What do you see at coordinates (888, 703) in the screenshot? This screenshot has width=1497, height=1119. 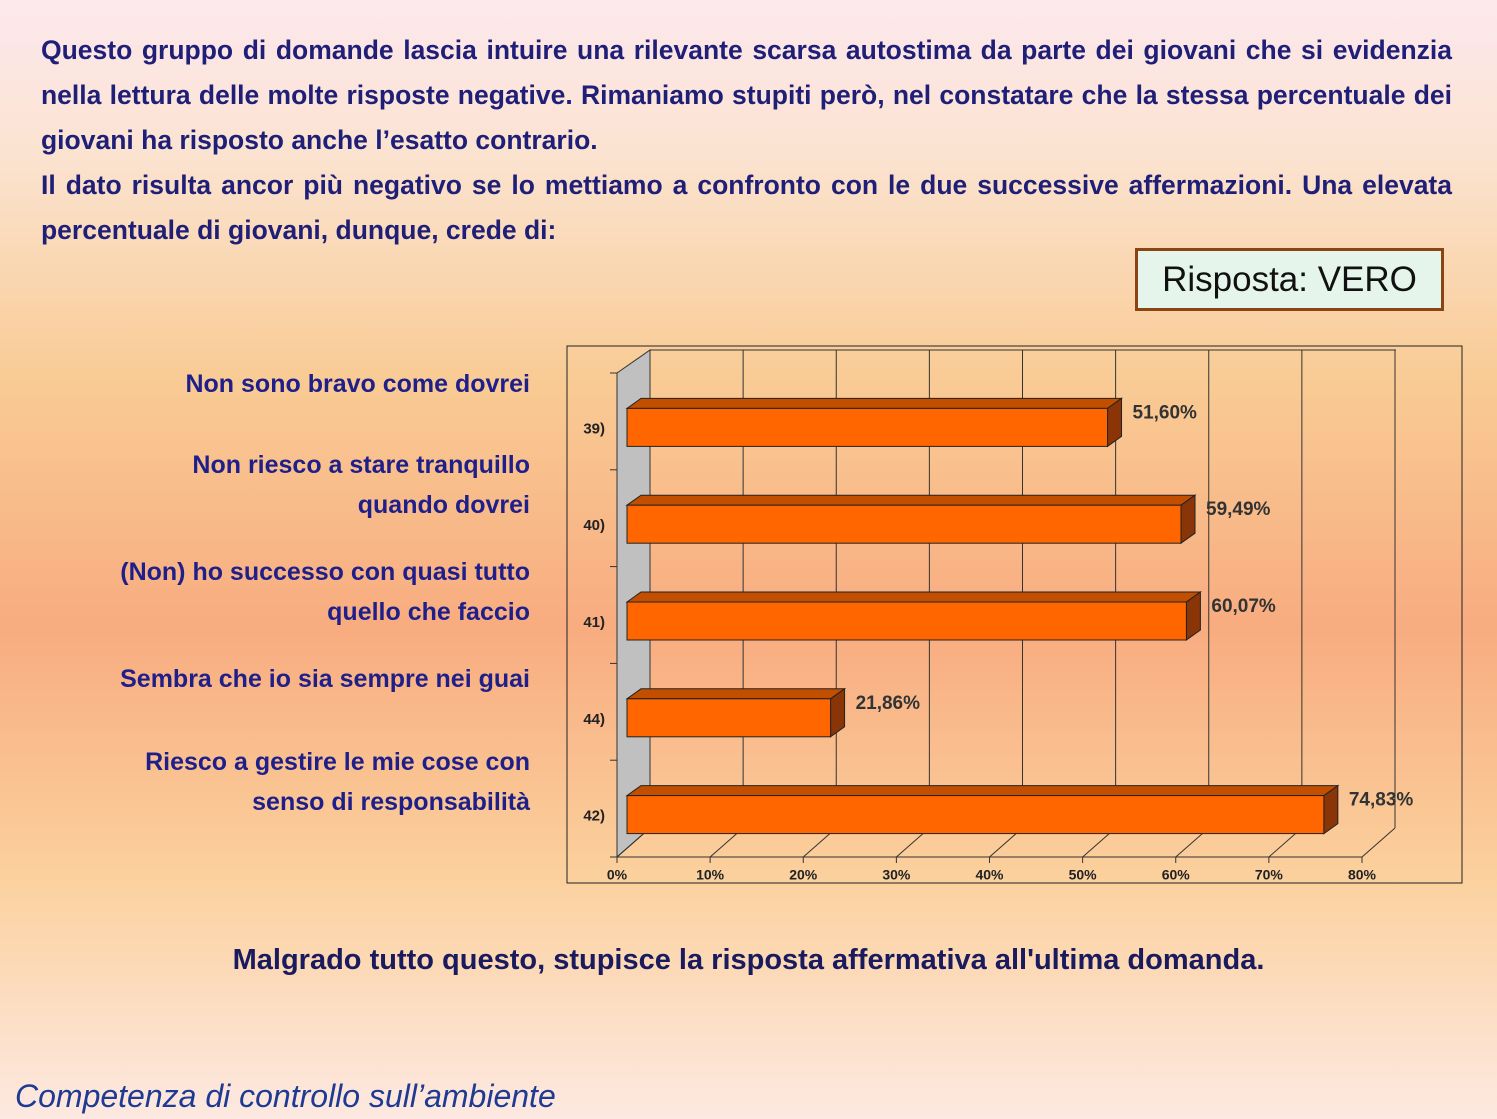 I see `value-label: 21,86%` at bounding box center [888, 703].